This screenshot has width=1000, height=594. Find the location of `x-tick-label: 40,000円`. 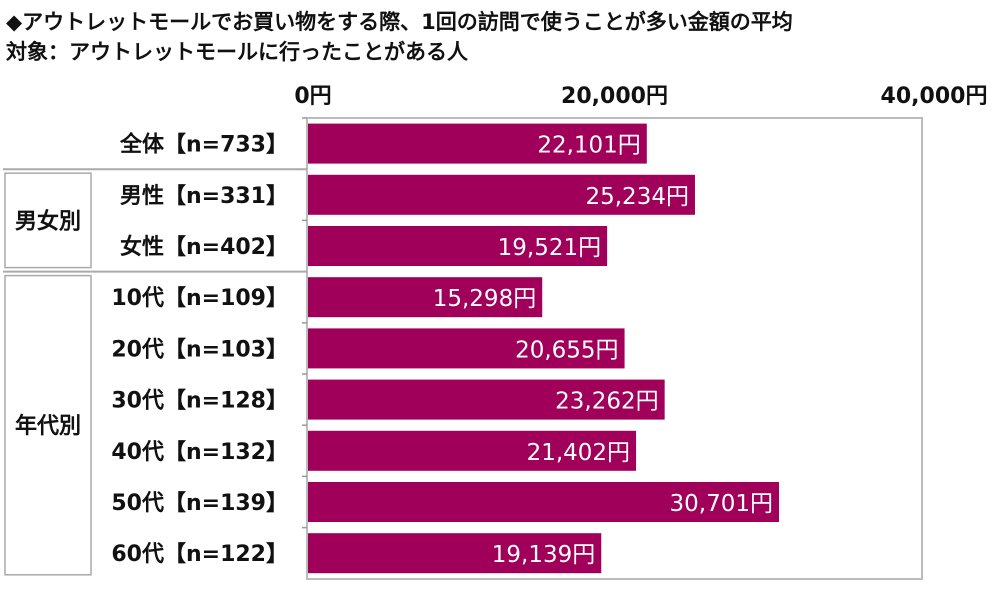

x-tick-label: 40,000円 is located at coordinates (934, 96).